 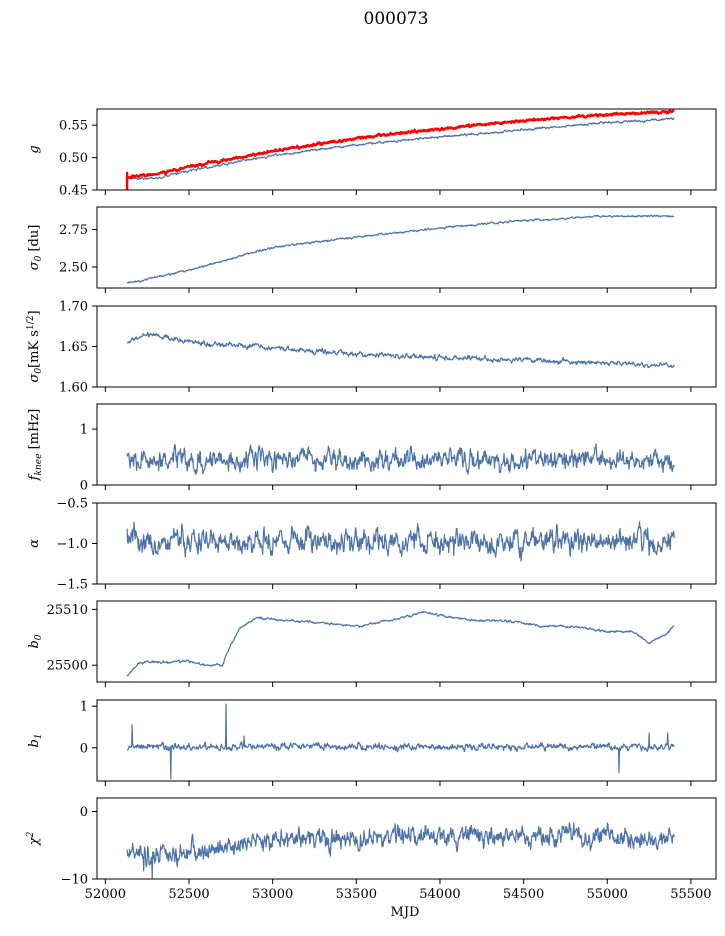 I want to click on panel-6-ytick-label: 25510, so click(x=67, y=610).